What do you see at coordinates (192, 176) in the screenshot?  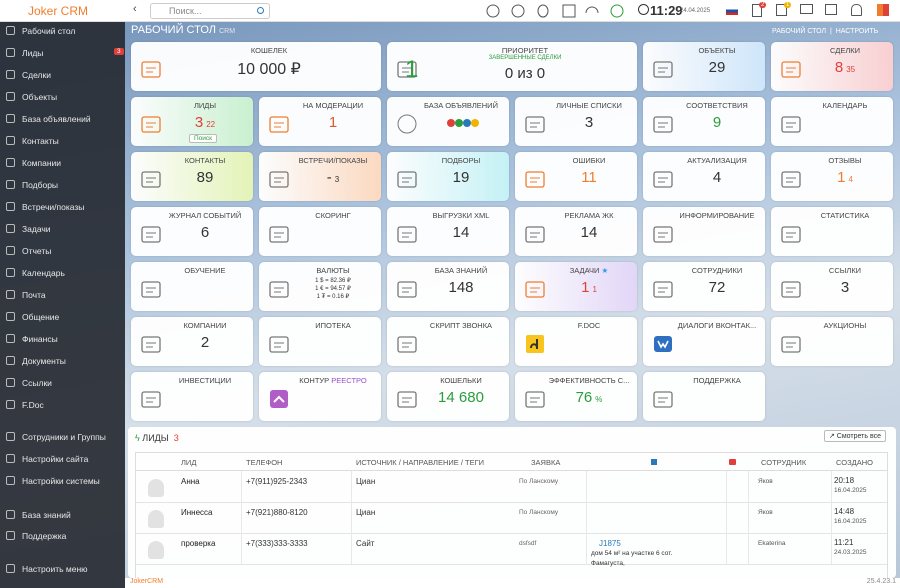 I see `tile: КОНТАКТЫ 89` at bounding box center [192, 176].